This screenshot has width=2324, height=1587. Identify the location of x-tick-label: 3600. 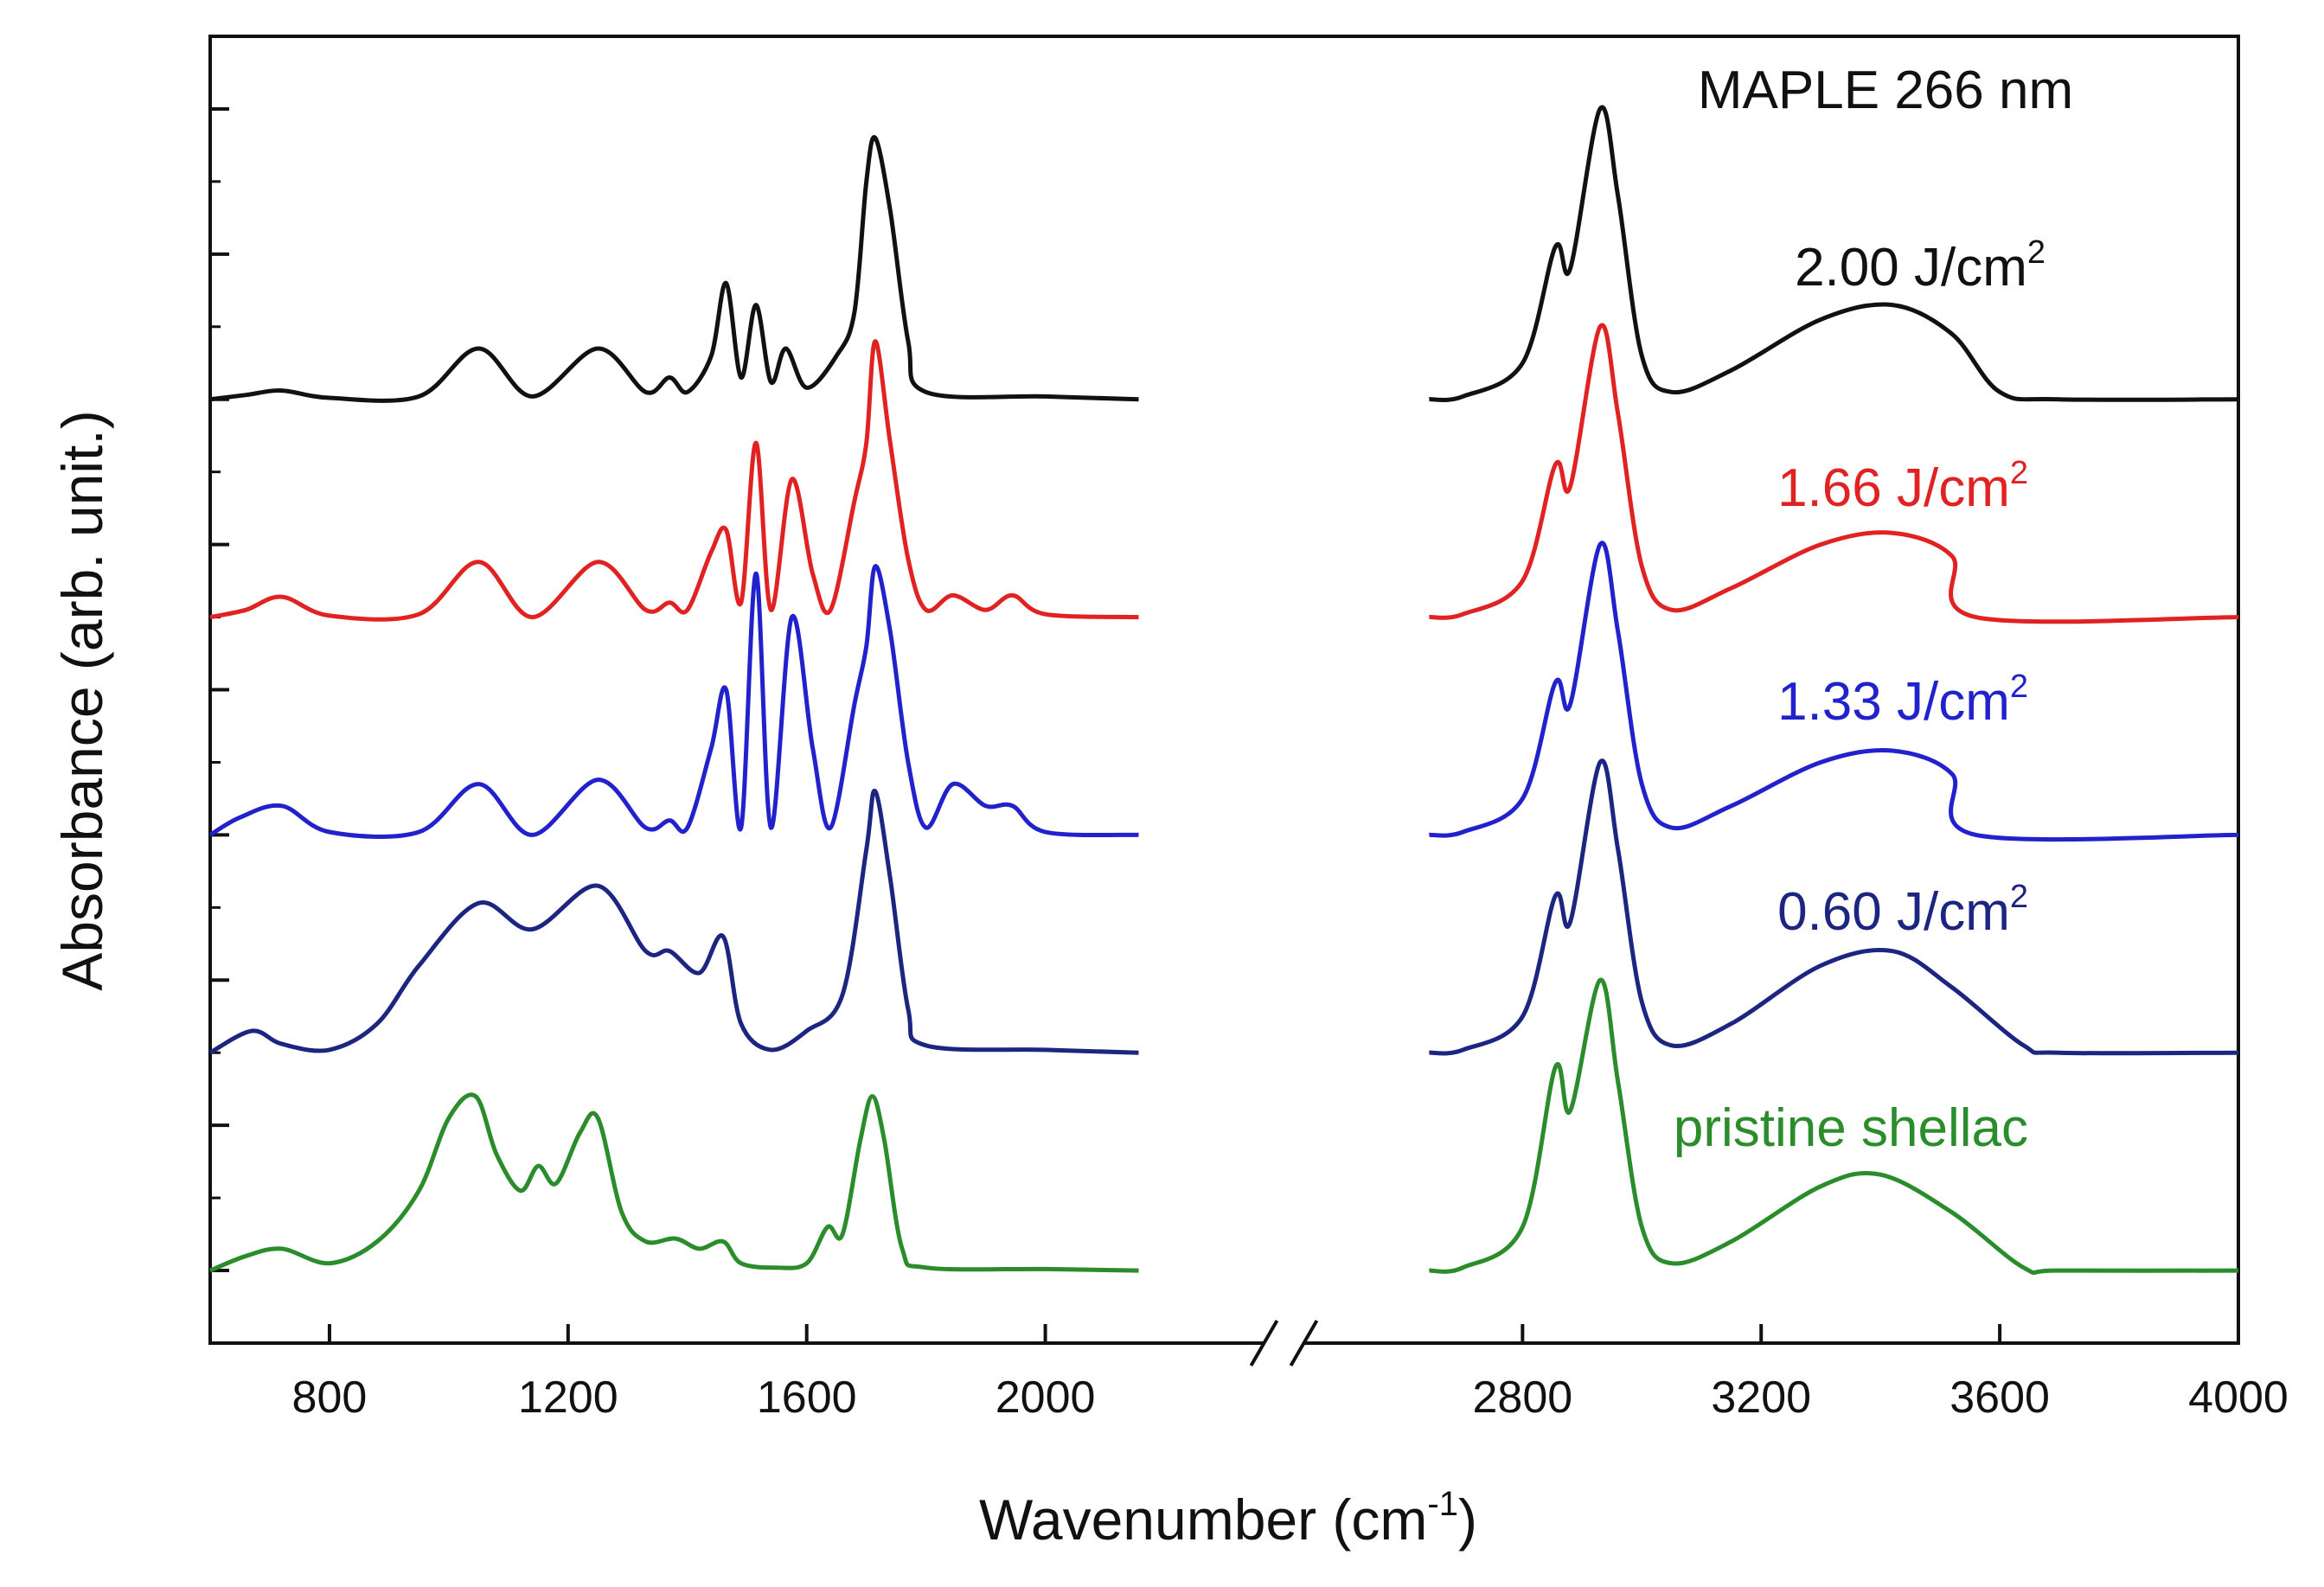
(1999, 1398).